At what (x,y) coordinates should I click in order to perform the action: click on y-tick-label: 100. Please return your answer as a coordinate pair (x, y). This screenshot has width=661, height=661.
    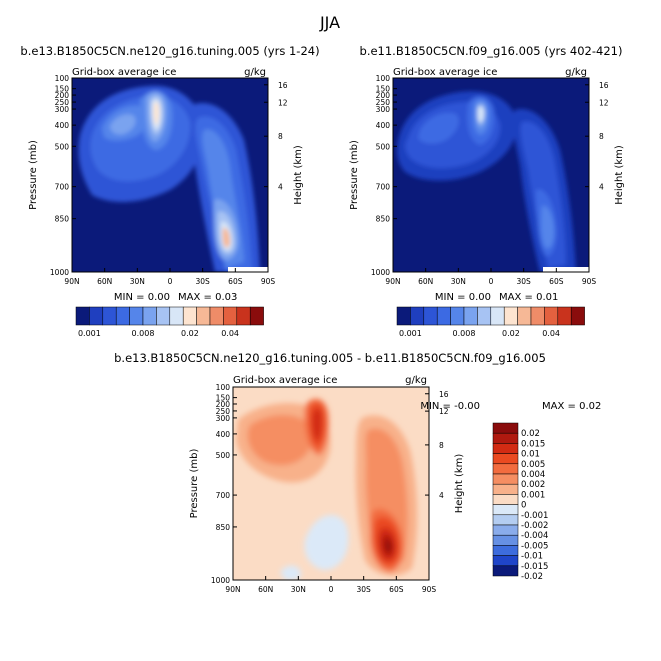
    Looking at the image, I should click on (62, 78).